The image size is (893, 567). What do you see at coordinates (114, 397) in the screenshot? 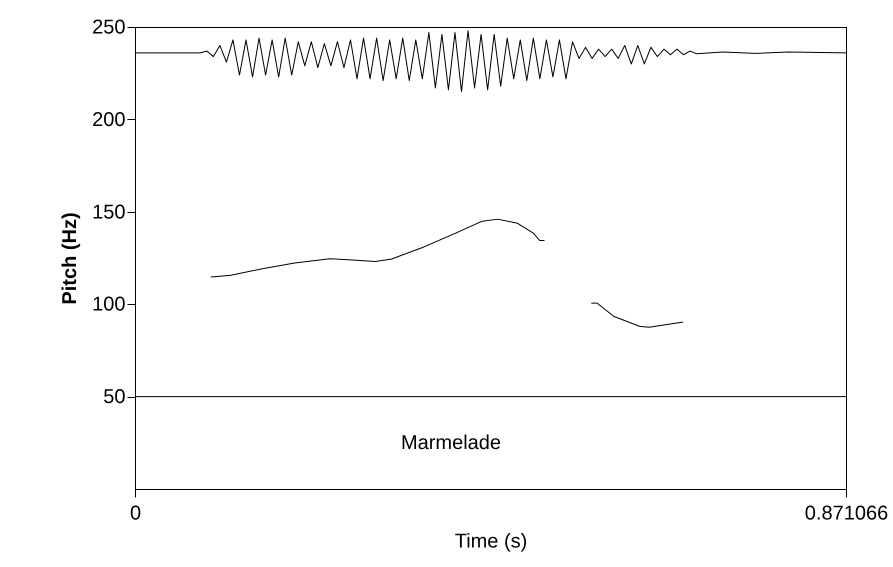
I see `y-tick-label: 50` at bounding box center [114, 397].